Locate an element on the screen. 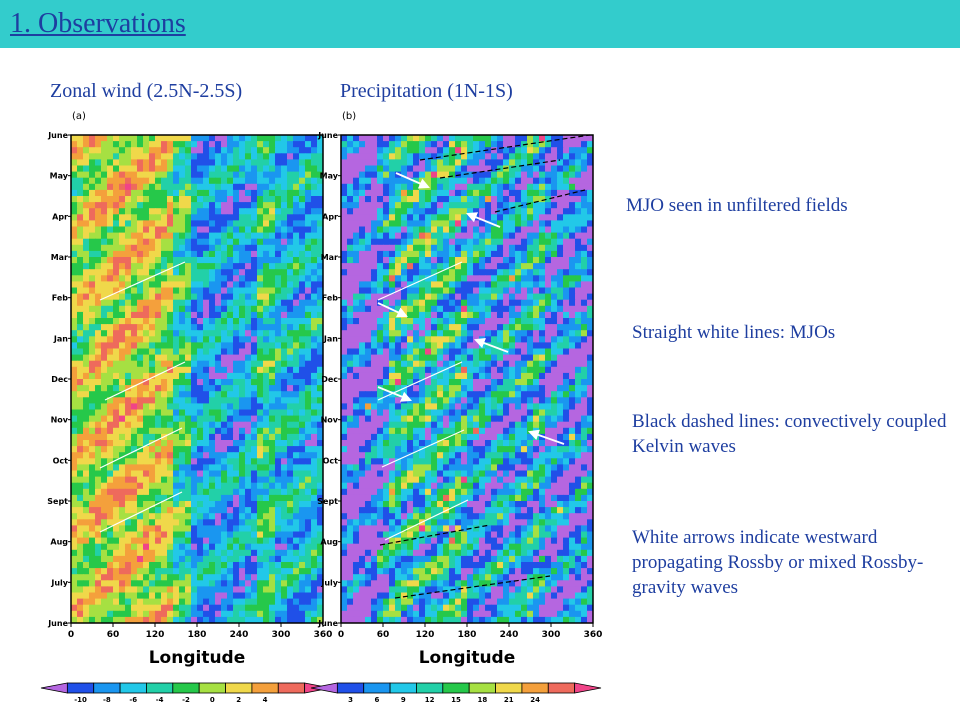 The width and height of the screenshot is (960, 720). note-white-lines: Straight white lines: MJOs is located at coordinates (734, 332).